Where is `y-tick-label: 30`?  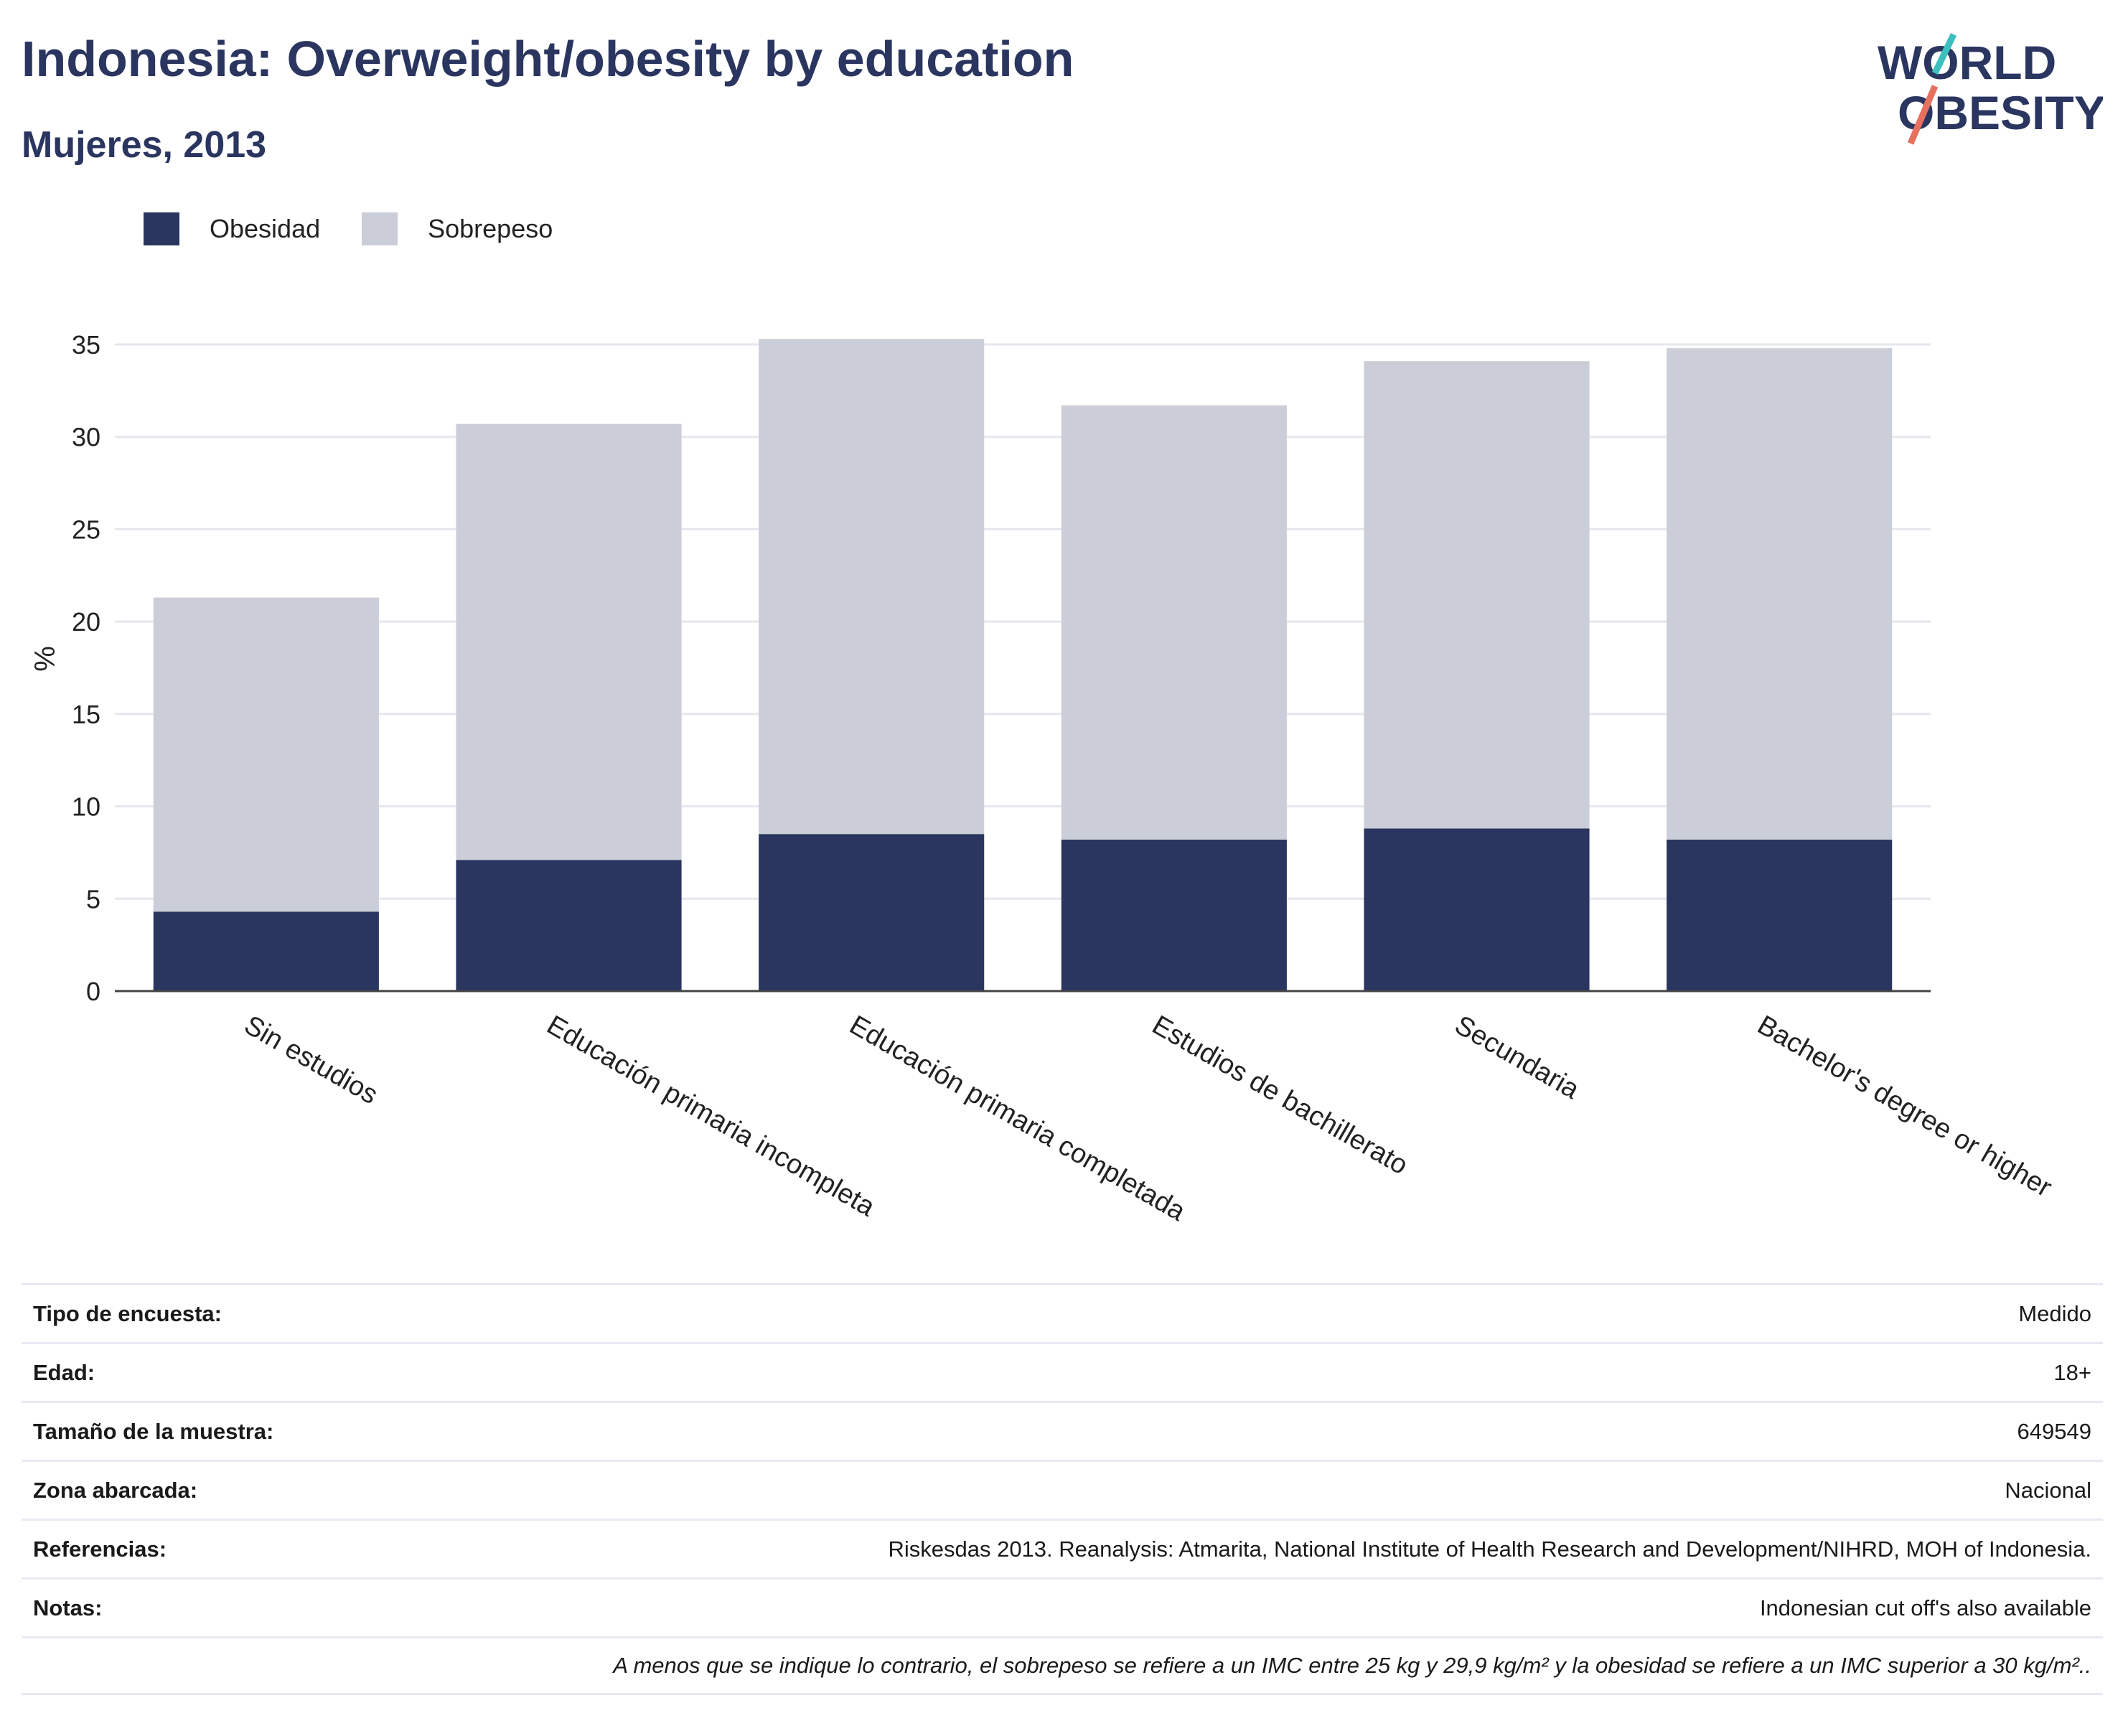
y-tick-label: 30 is located at coordinates (86, 437).